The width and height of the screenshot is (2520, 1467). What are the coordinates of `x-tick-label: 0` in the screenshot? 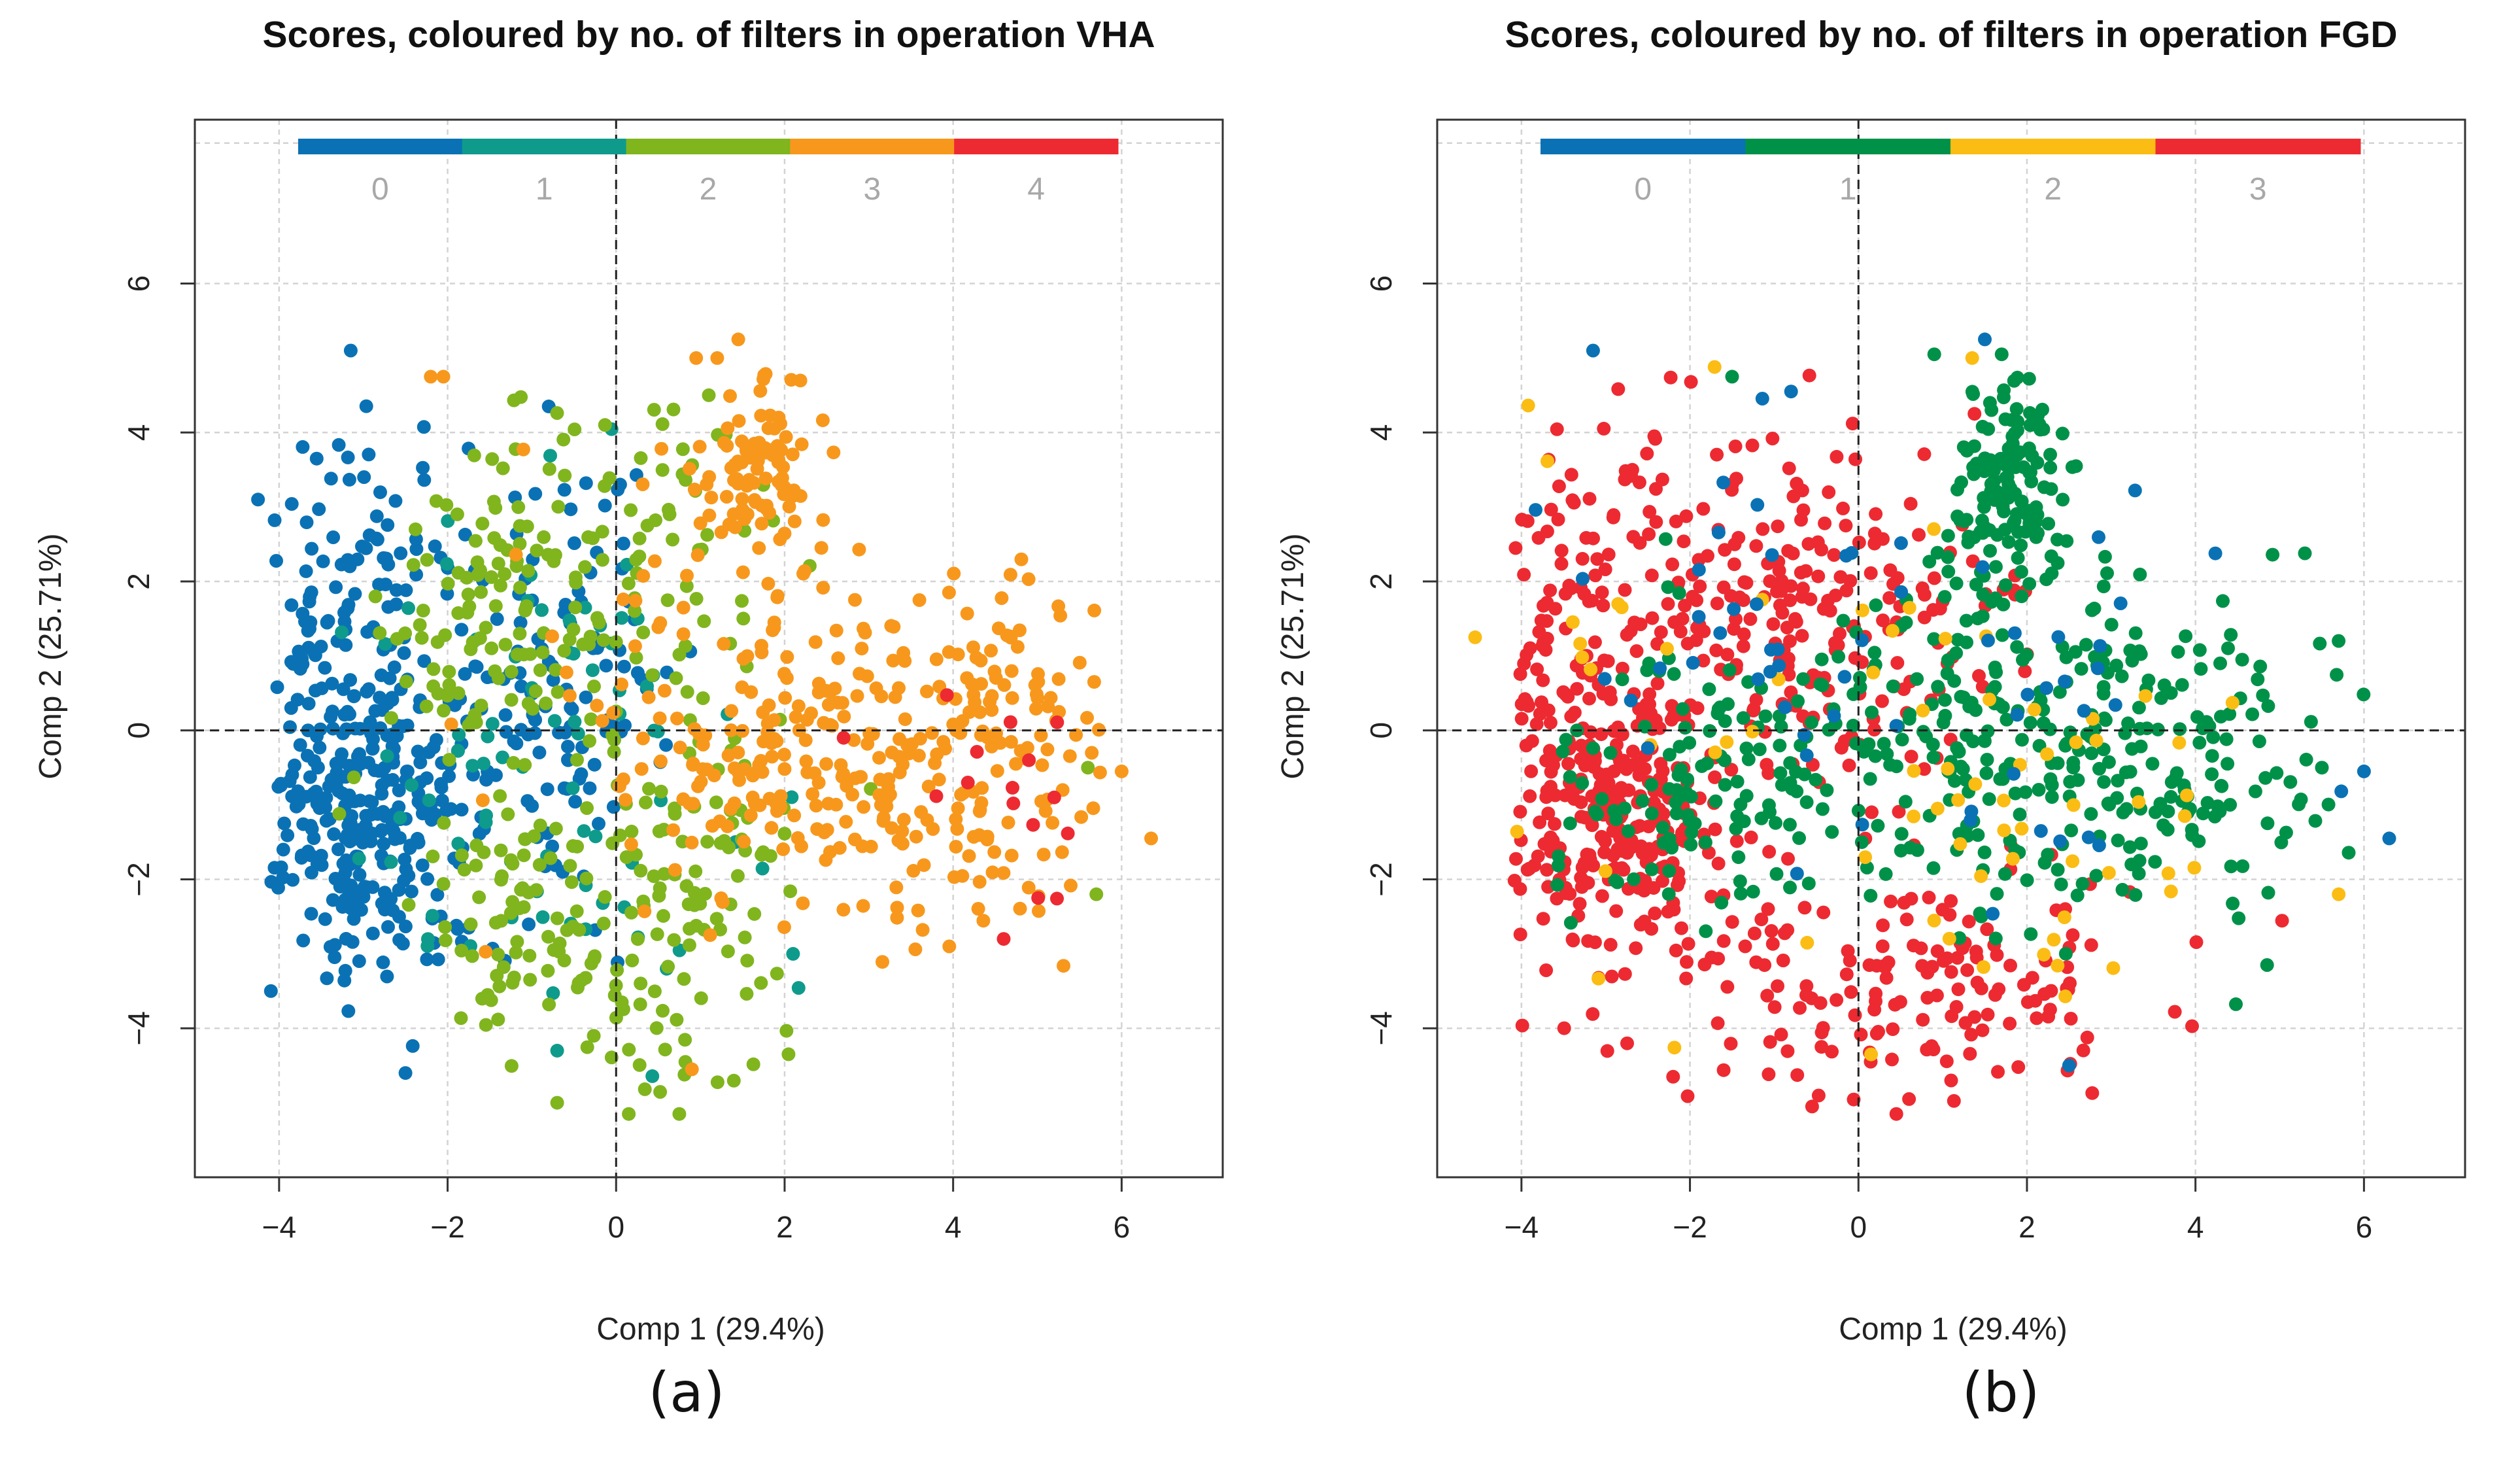 It's located at (1858, 1227).